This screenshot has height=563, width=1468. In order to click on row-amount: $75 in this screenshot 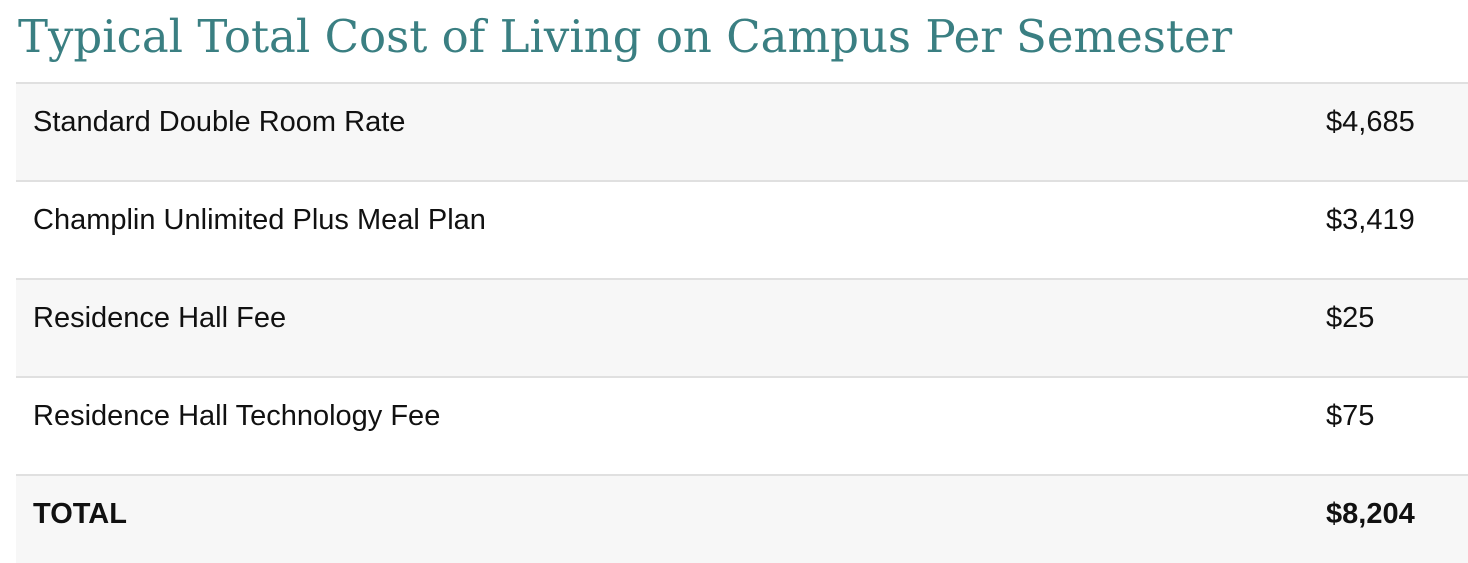, I will do `click(1397, 425)`.